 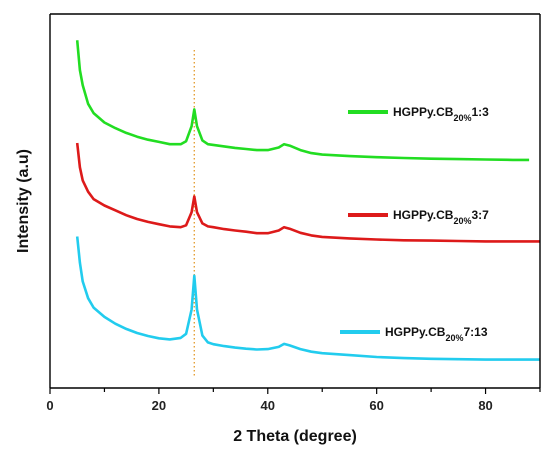 What do you see at coordinates (295, 436) in the screenshot?
I see `x-axis-title: 2 Theta (degree)` at bounding box center [295, 436].